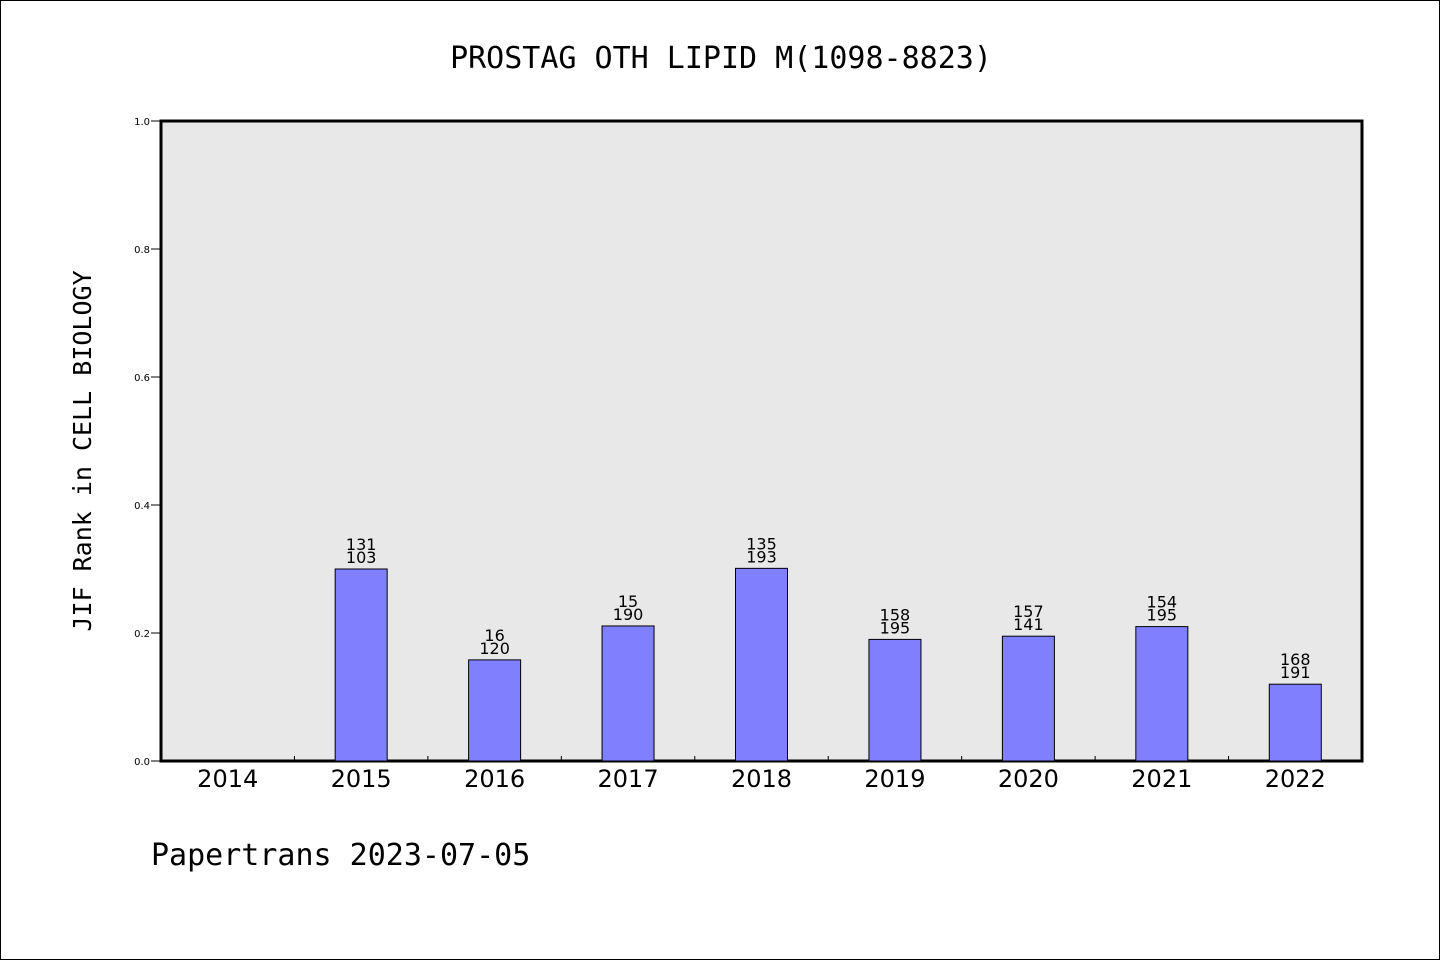 This screenshot has width=1440, height=961. Describe the element at coordinates (1161, 779) in the screenshot. I see `x-tick-label: 2021` at that location.